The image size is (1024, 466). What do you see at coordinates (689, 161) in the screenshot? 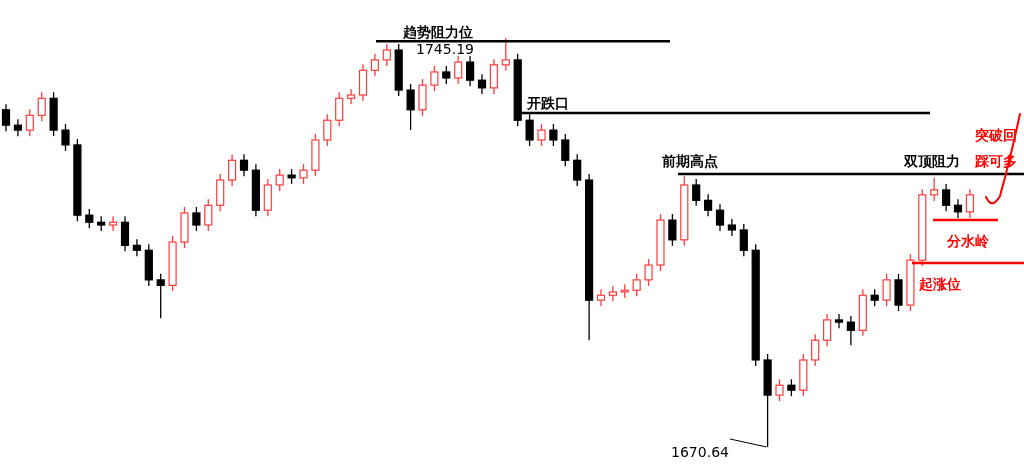
I see `ref-line-label: 前期高点` at bounding box center [689, 161].